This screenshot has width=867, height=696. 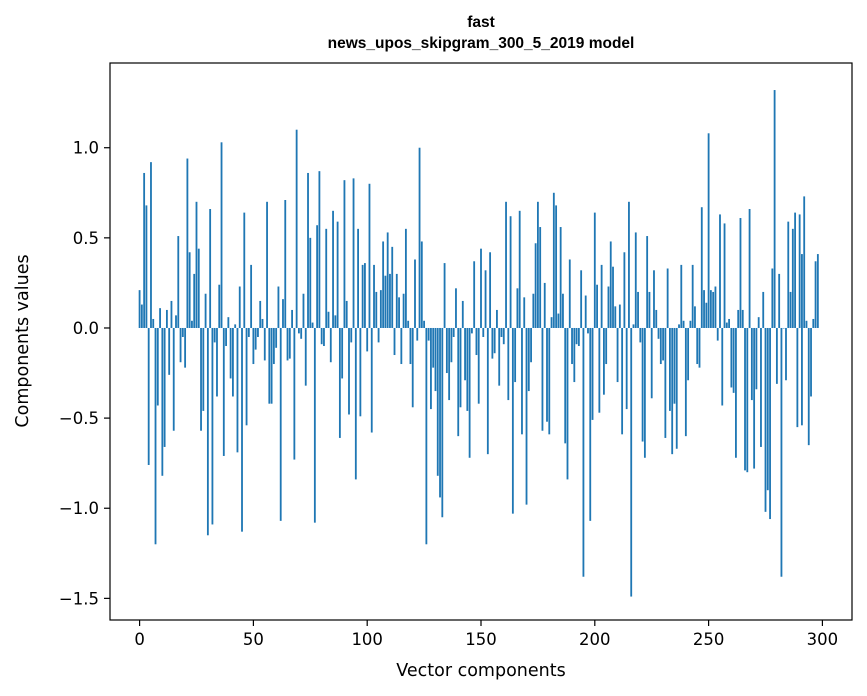 I want to click on y-tick-label: 0.0, so click(x=86, y=328).